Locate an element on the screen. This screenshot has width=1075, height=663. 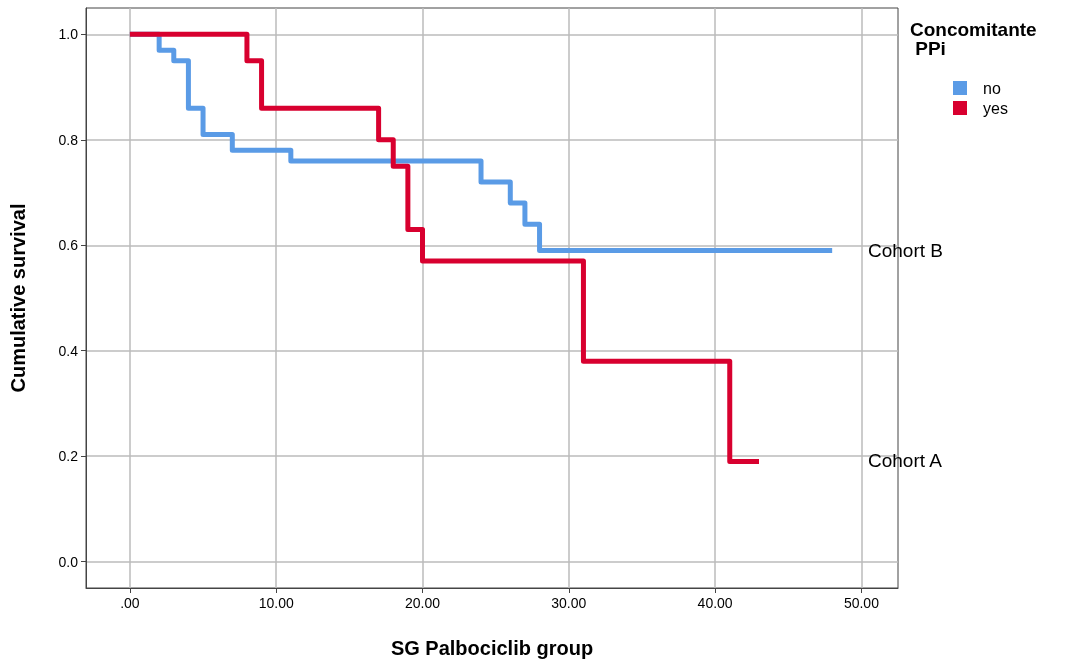
legend-label: no is located at coordinates (992, 88).